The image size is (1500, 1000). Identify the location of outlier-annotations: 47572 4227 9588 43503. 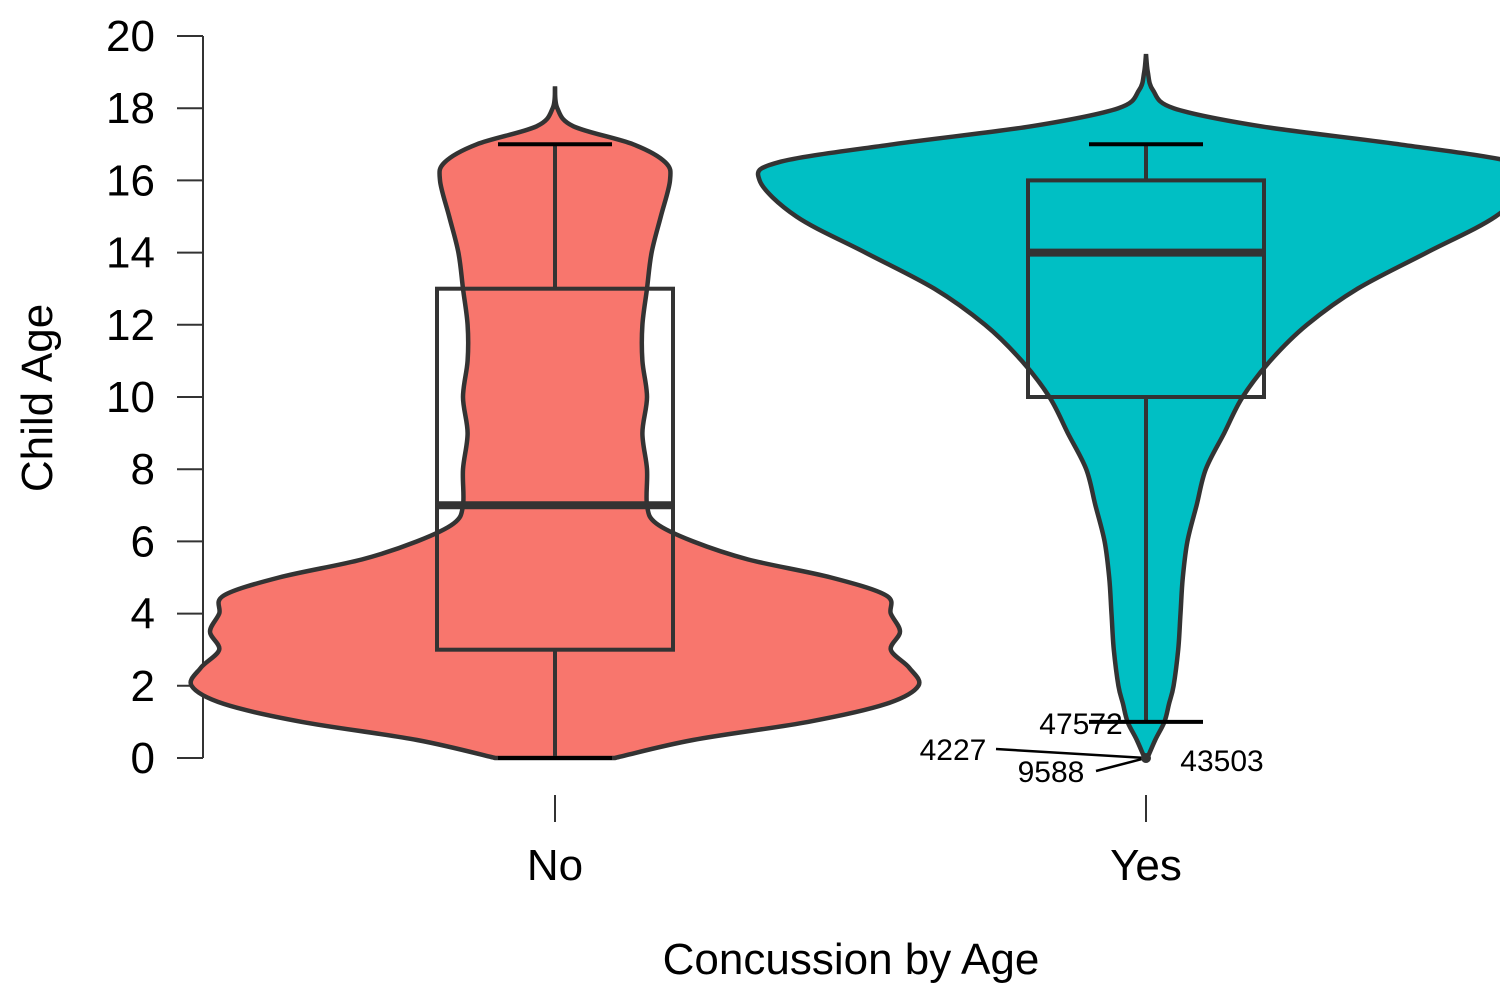
(1092, 748).